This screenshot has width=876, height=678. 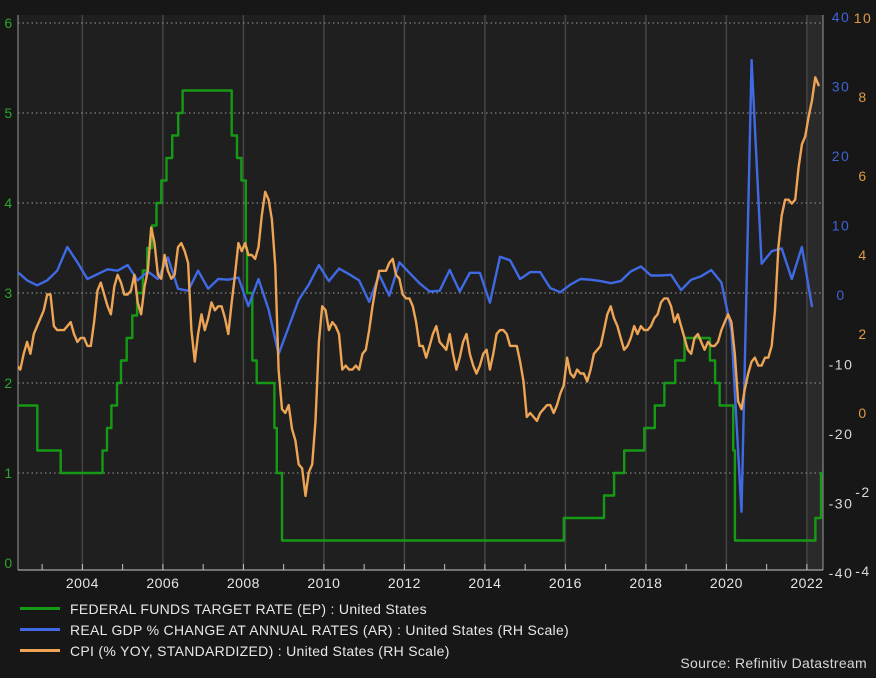 What do you see at coordinates (841, 156) in the screenshot?
I see `svg-text: 20` at bounding box center [841, 156].